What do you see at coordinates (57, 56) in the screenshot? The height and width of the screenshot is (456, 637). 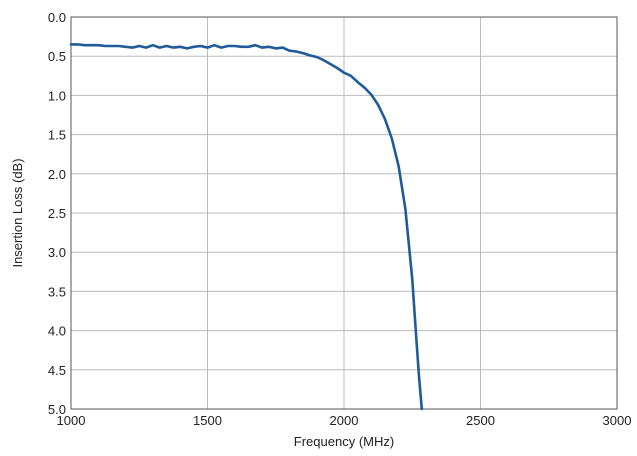 I see `y-tick-label: 0.5` at bounding box center [57, 56].